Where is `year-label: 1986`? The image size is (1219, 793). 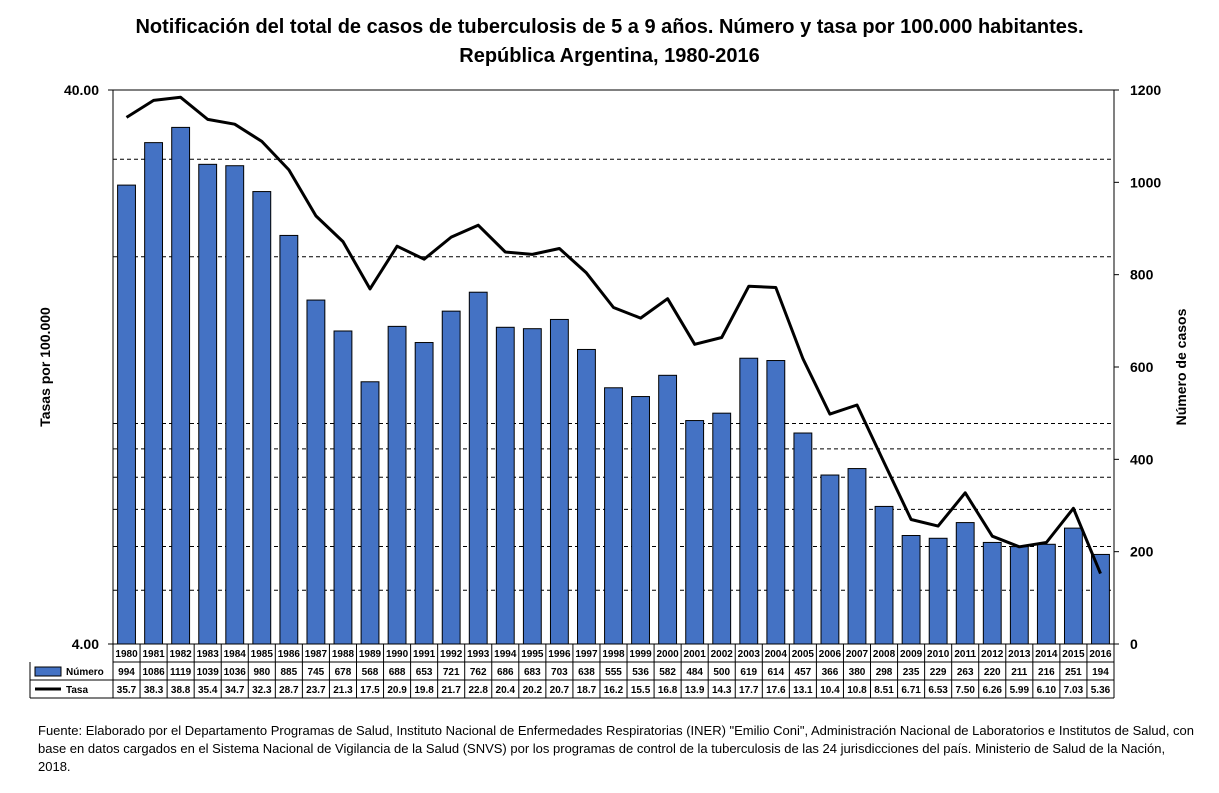
year-label: 1986 is located at coordinates (289, 654).